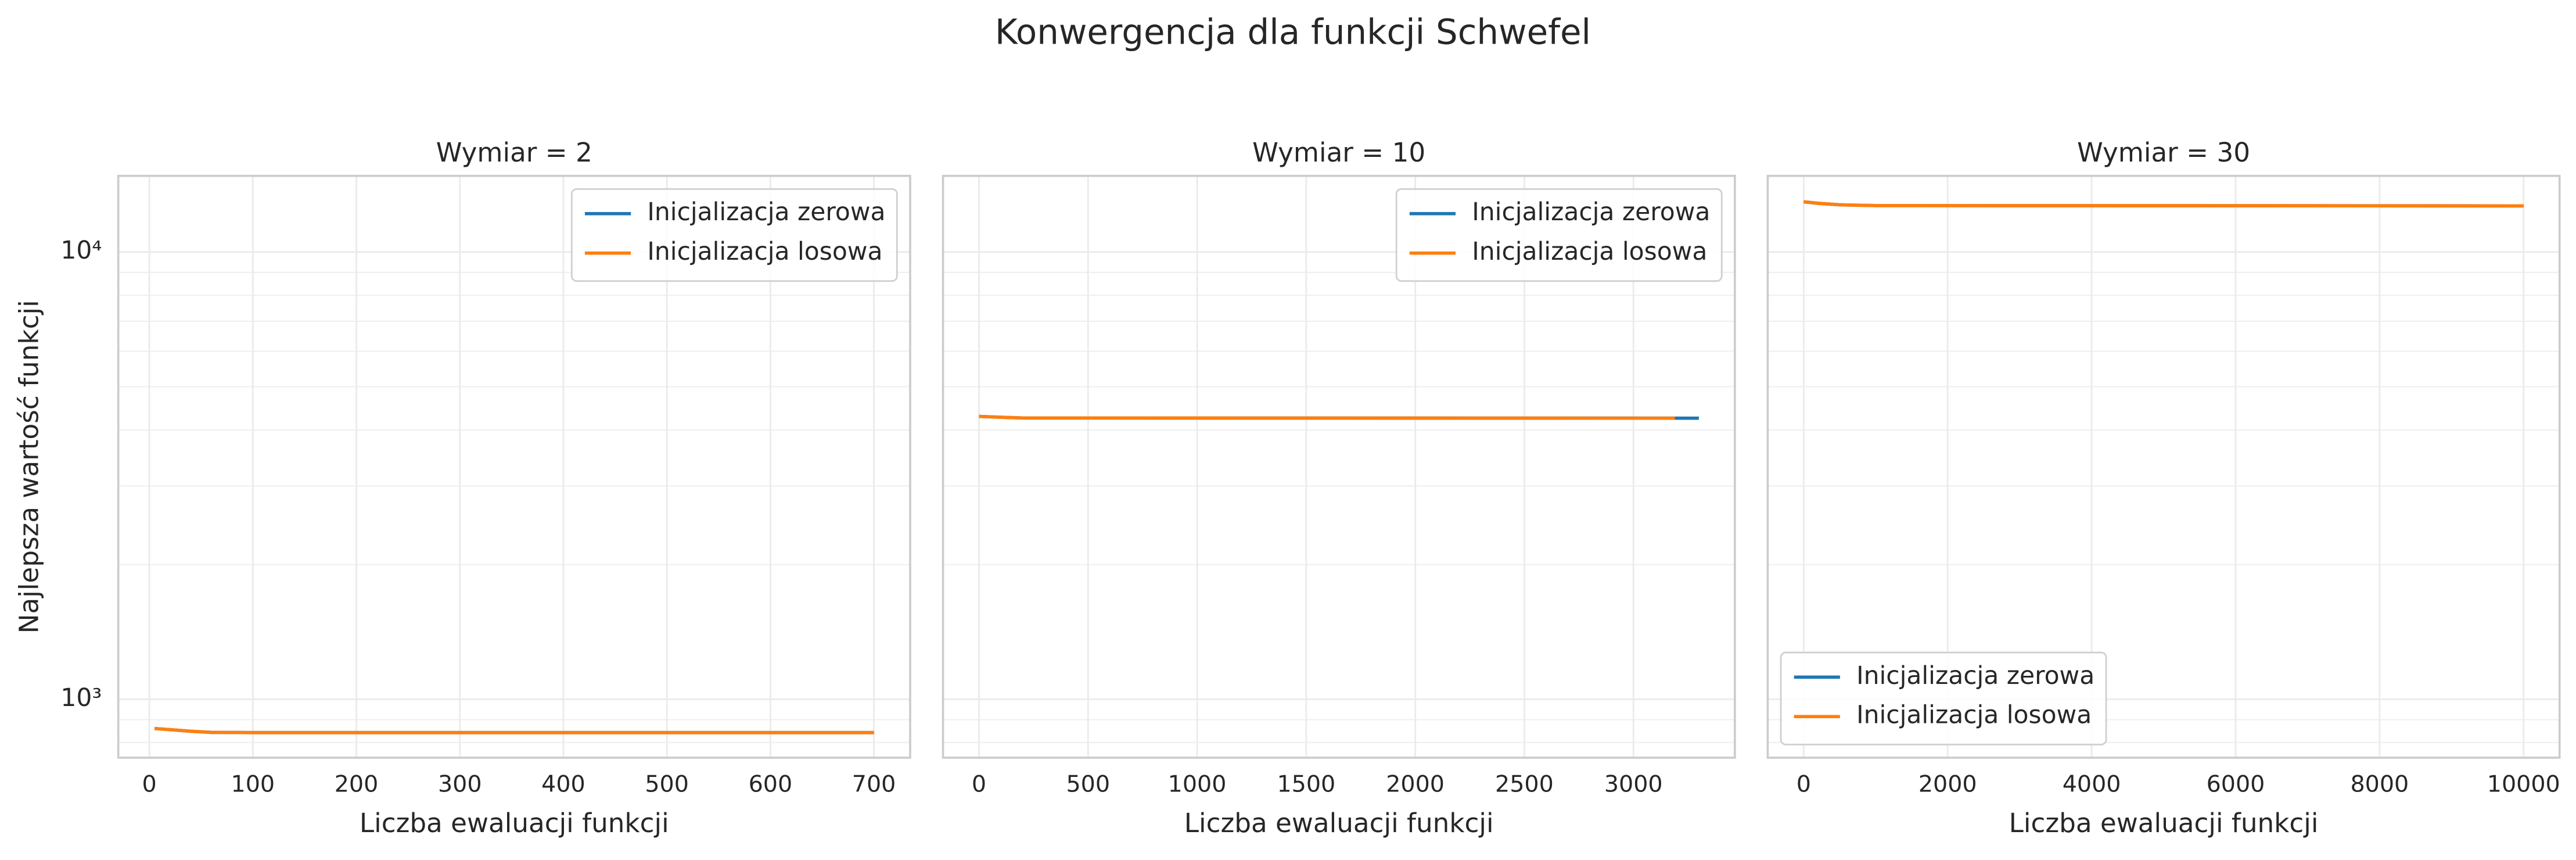 The width and height of the screenshot is (2576, 860). What do you see at coordinates (771, 784) in the screenshot?
I see `x-tick-label: 600` at bounding box center [771, 784].